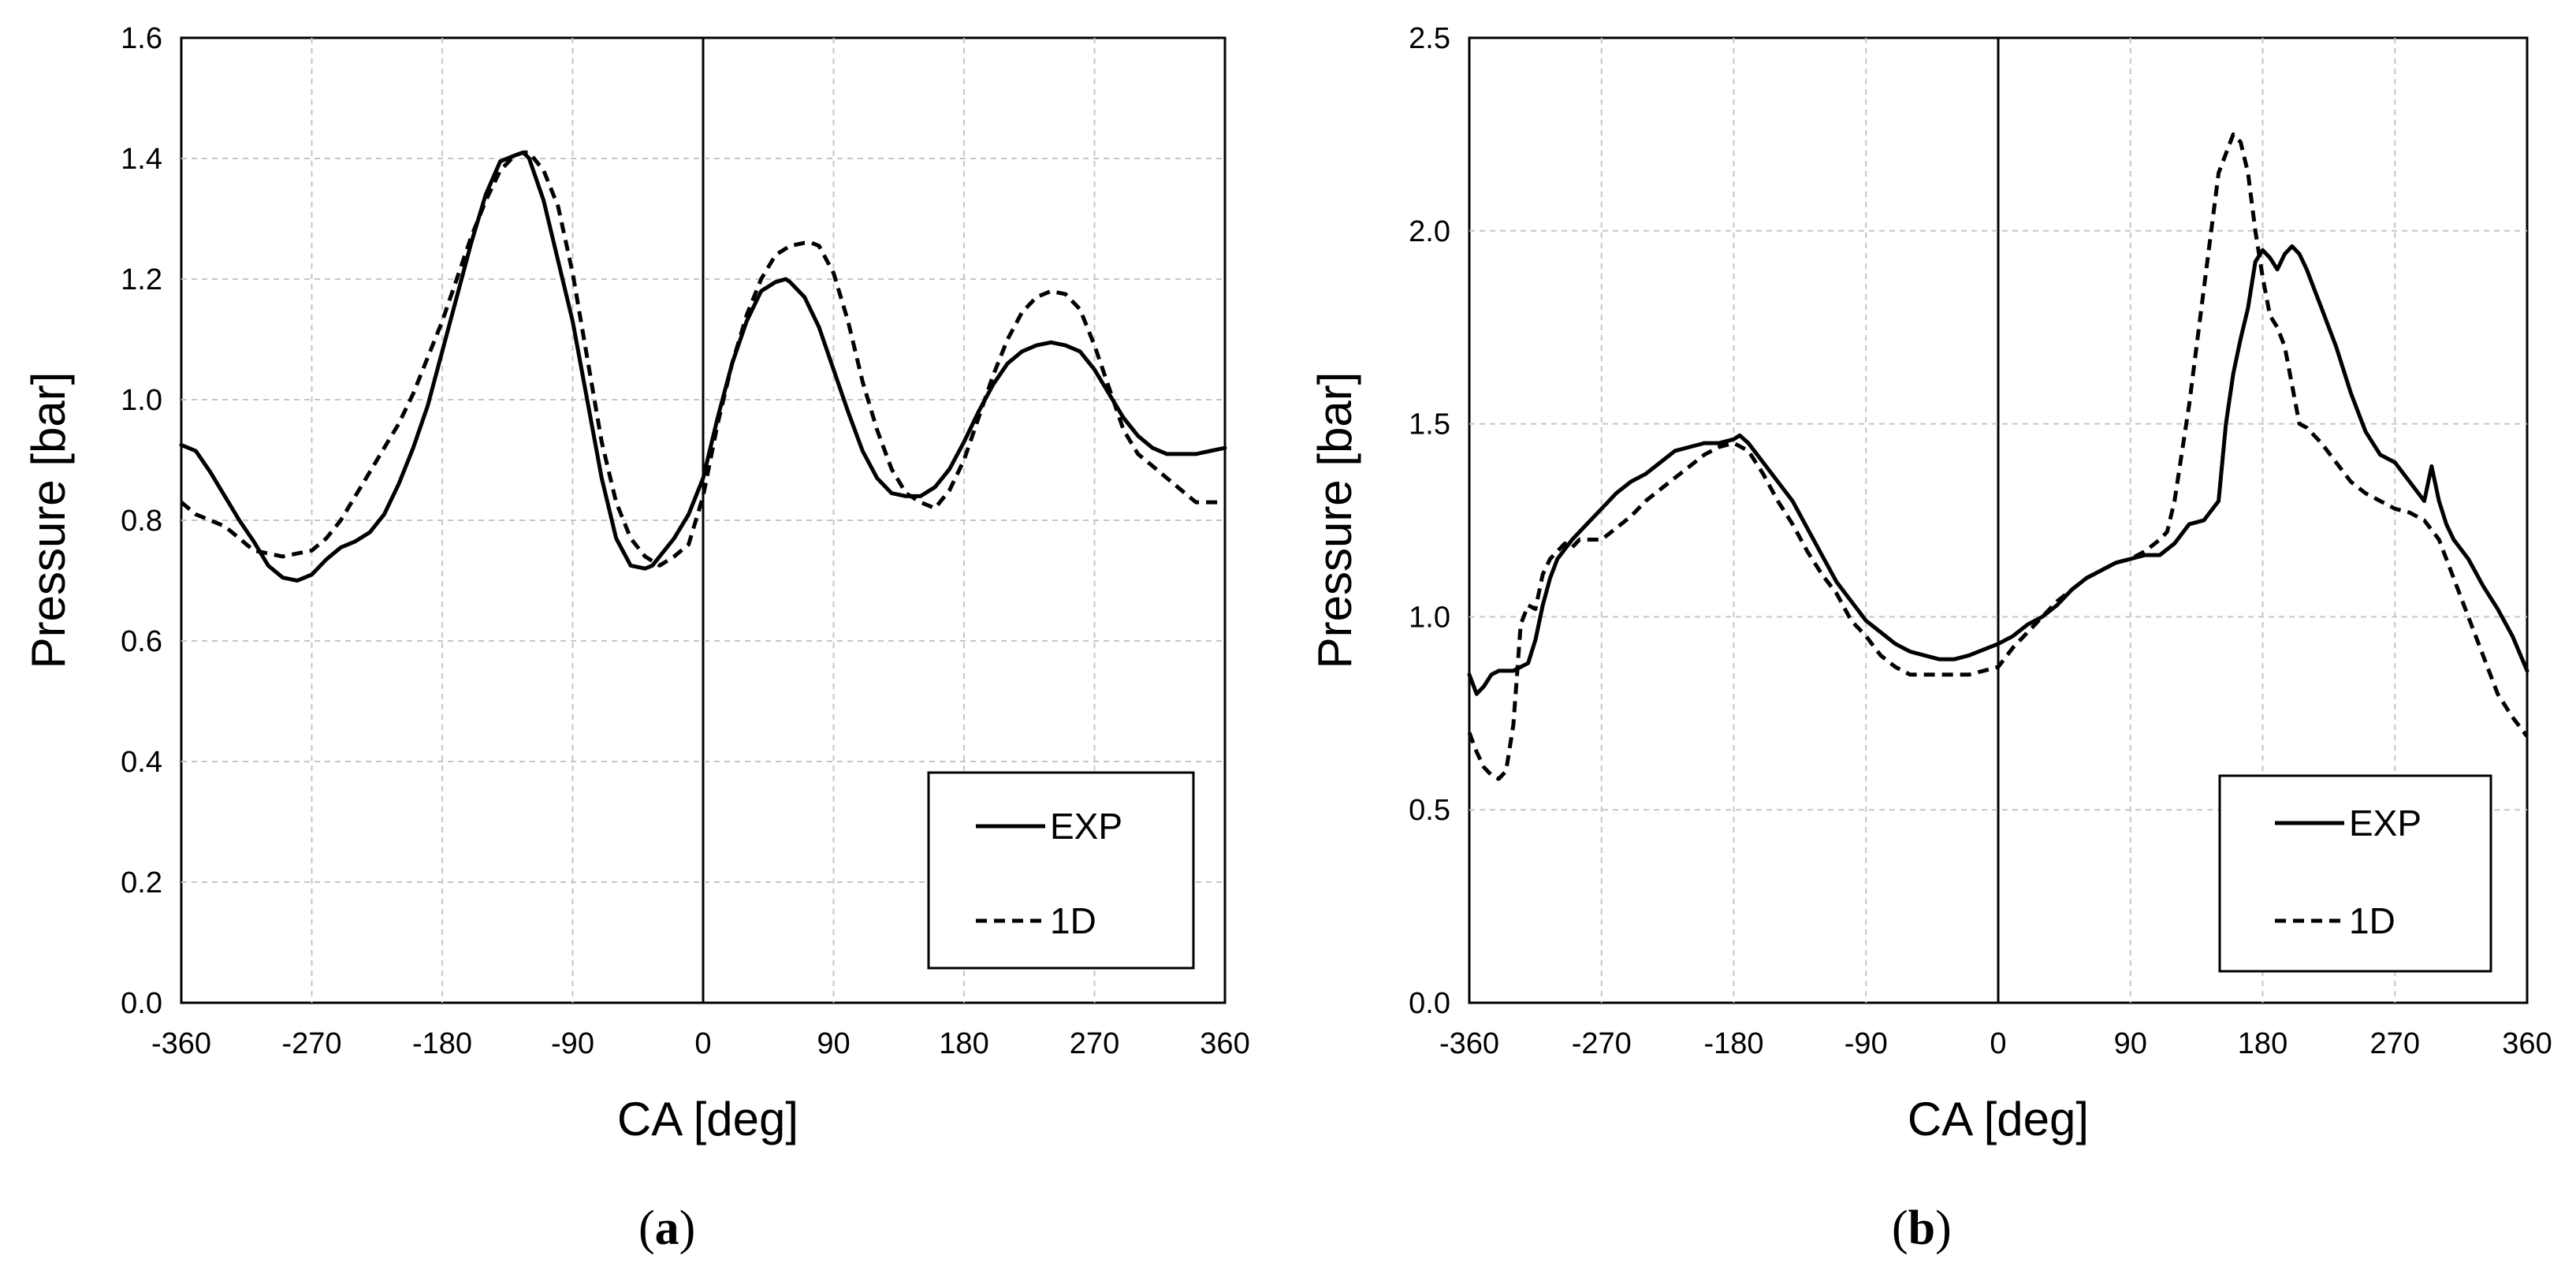  What do you see at coordinates (141, 159) in the screenshot?
I see `y-tick-label: 1.4` at bounding box center [141, 159].